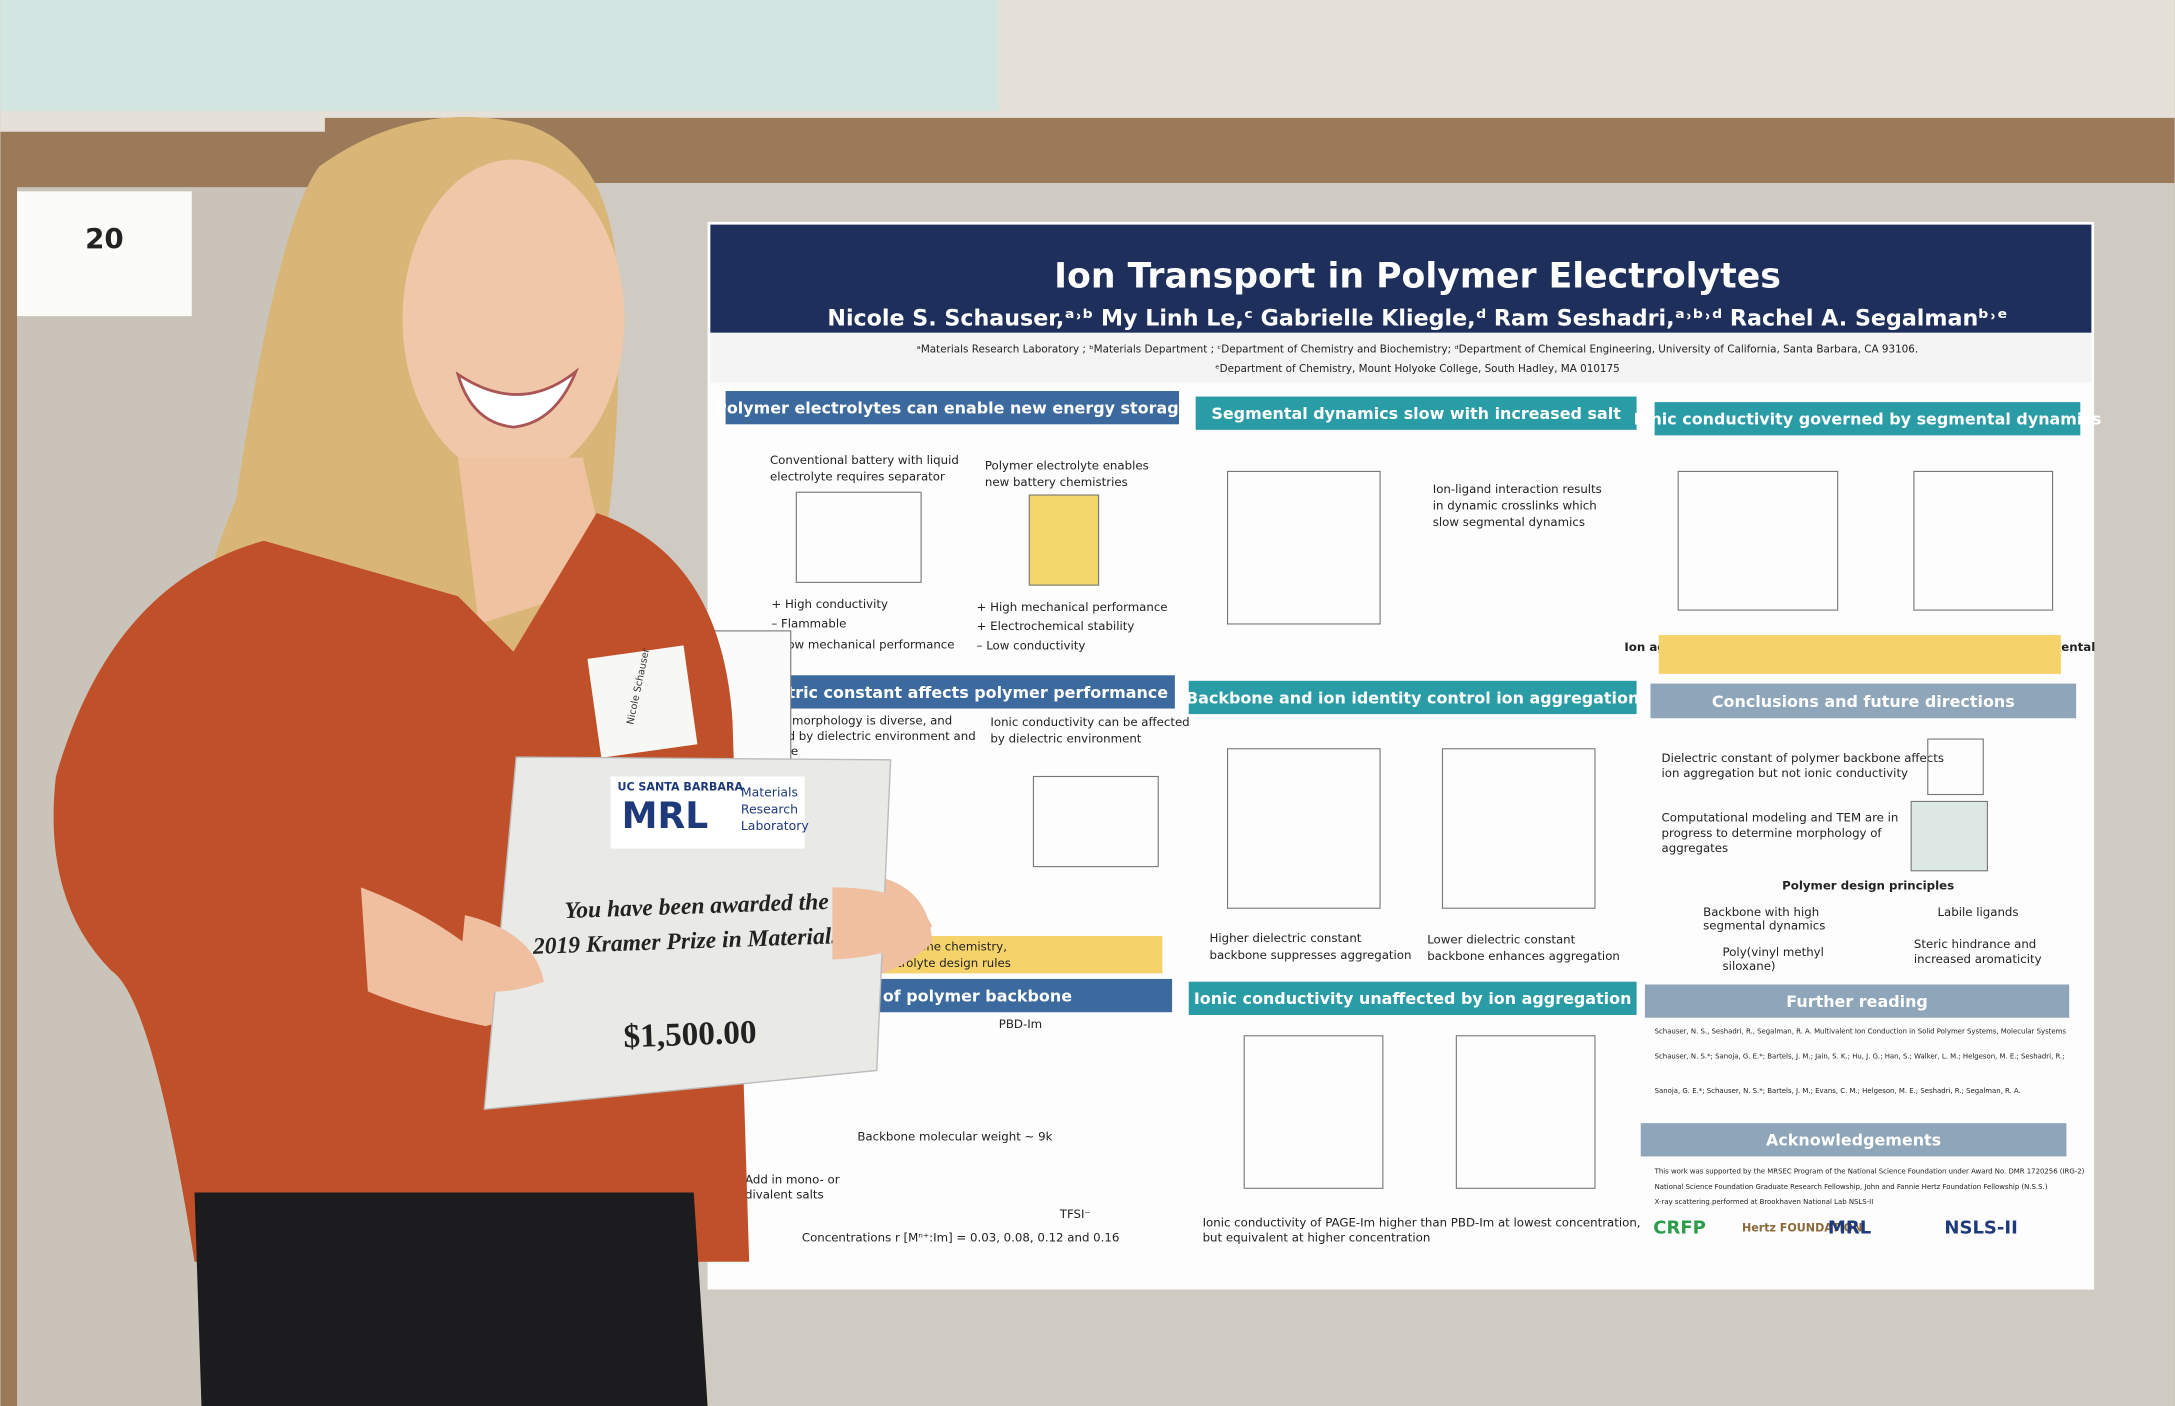  I want to click on section-text: Ion-ligand interaction results, so click(1517, 489).